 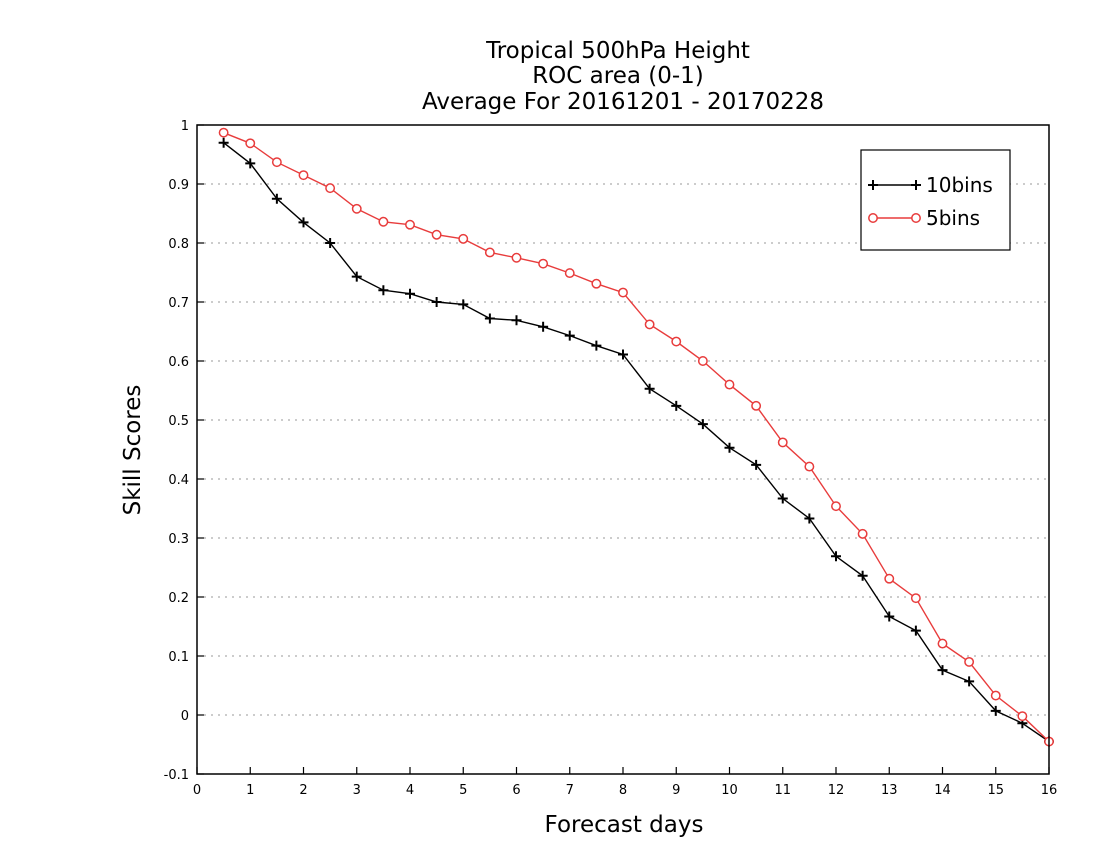 I want to click on y-tick-label: 0.3, so click(x=178, y=539).